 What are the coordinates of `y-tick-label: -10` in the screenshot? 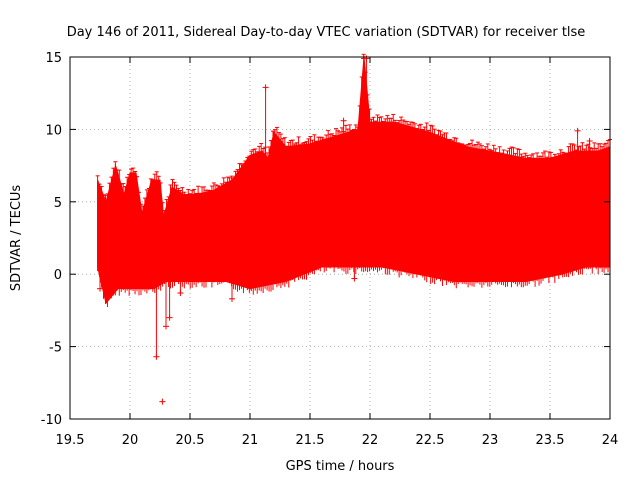 It's located at (51, 420).